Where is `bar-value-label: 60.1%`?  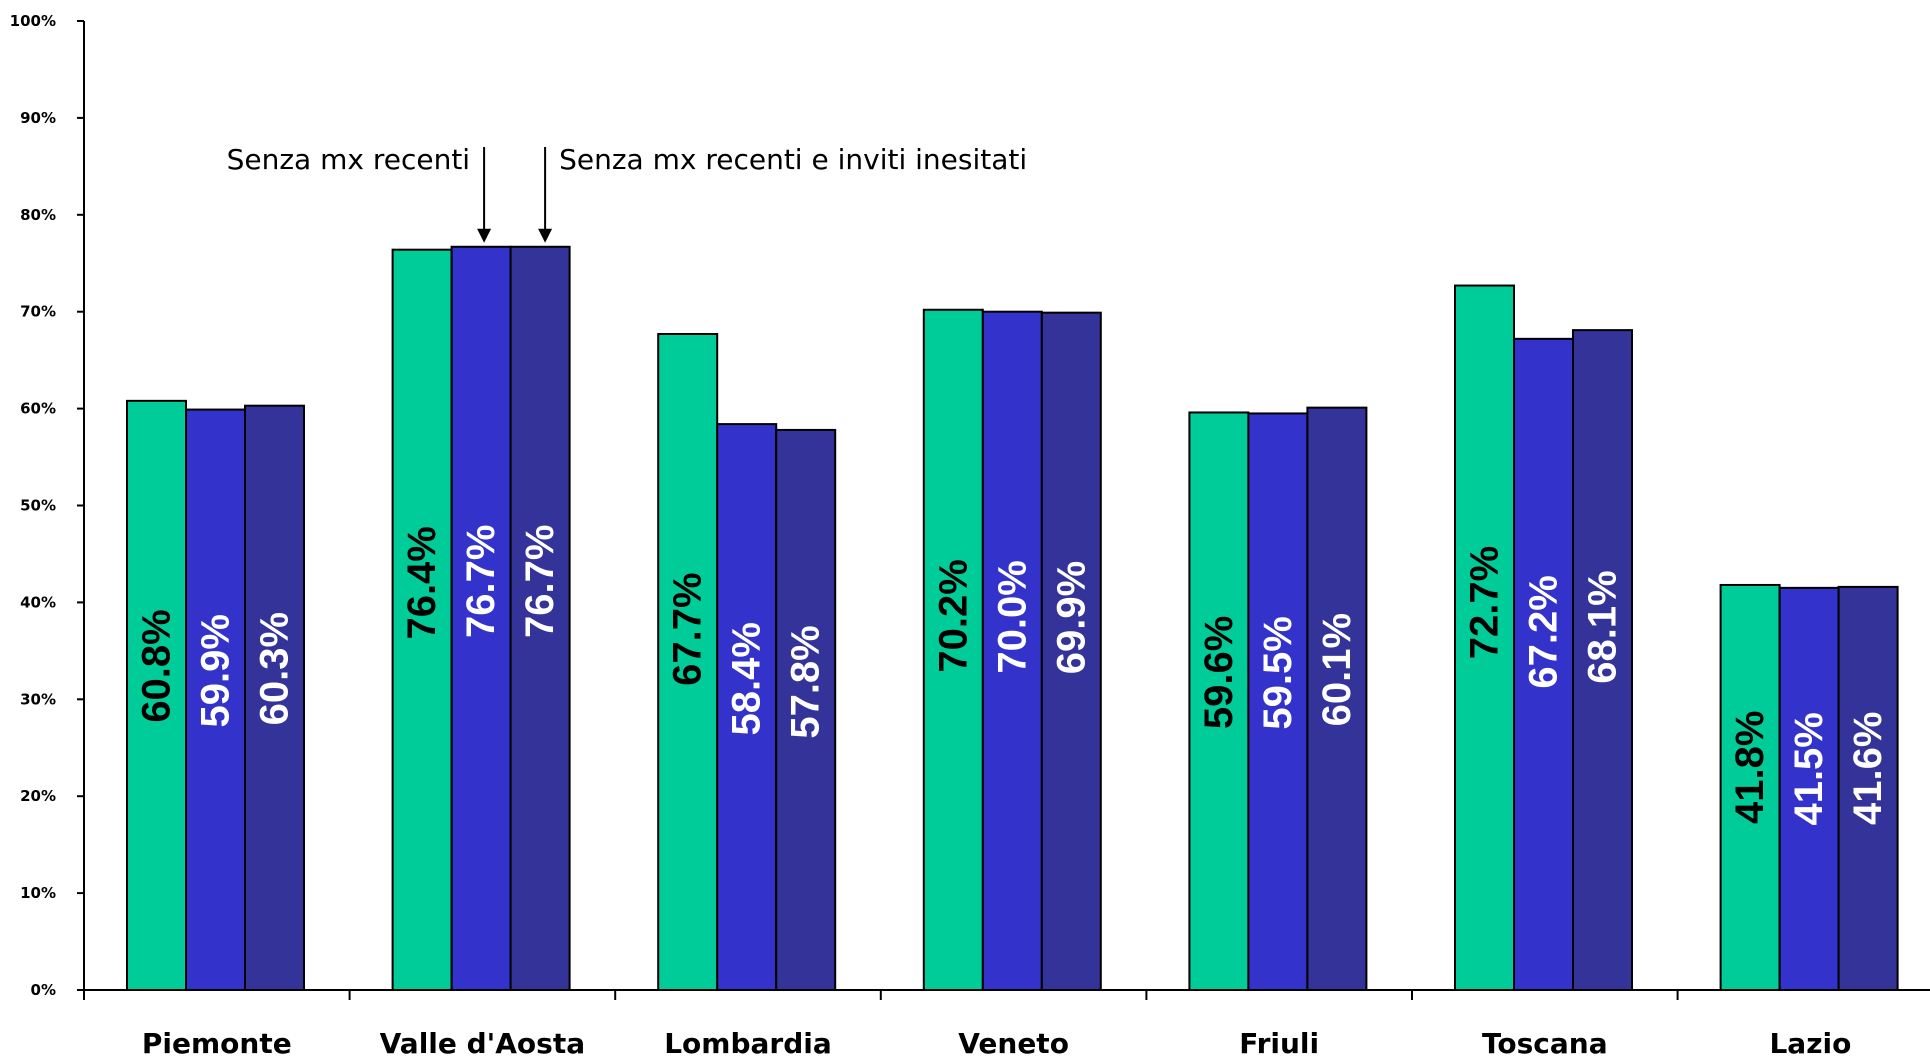 bar-value-label: 60.1% is located at coordinates (1337, 669).